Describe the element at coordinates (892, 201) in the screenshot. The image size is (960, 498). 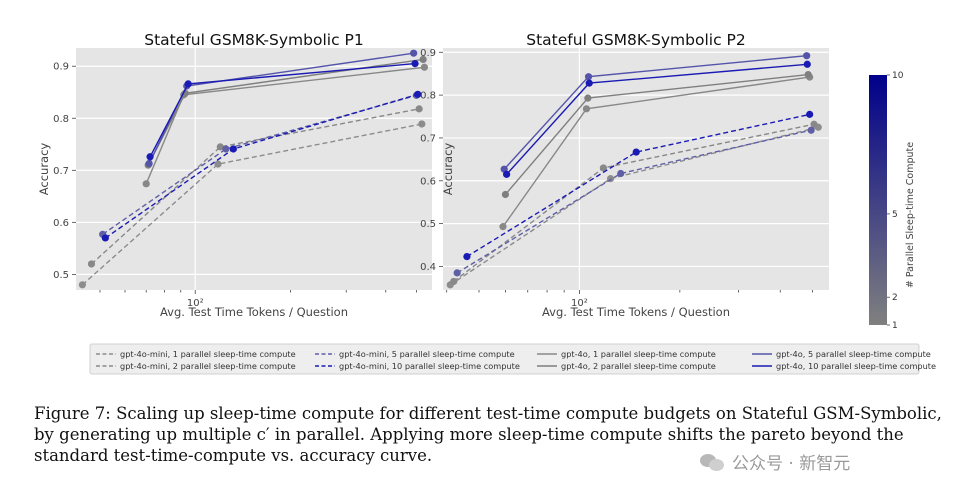
I see `colorbar: 1 2 5 10 # Parallel Sleep-time Compute` at that location.